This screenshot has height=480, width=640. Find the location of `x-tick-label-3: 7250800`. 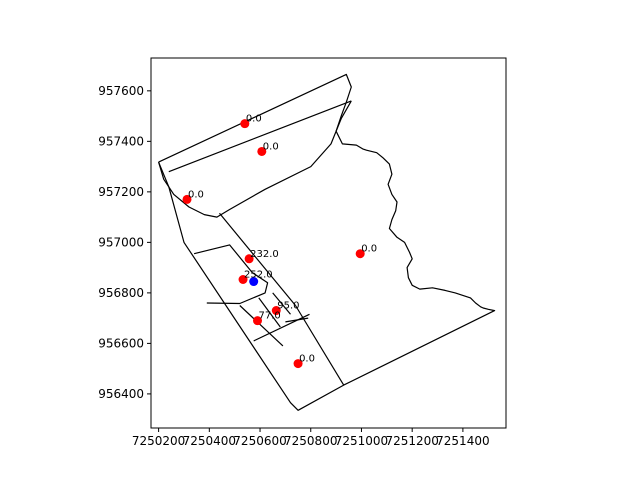

x-tick-label-3: 7250800 is located at coordinates (310, 441).